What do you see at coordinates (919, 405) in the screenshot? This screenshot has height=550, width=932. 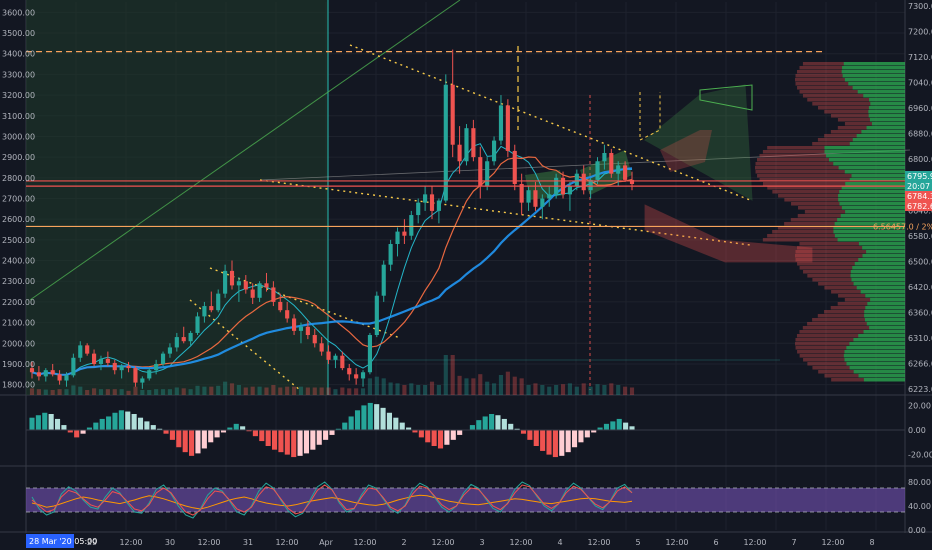 I see `momentum-axis-tick: 20.00` at bounding box center [919, 405].